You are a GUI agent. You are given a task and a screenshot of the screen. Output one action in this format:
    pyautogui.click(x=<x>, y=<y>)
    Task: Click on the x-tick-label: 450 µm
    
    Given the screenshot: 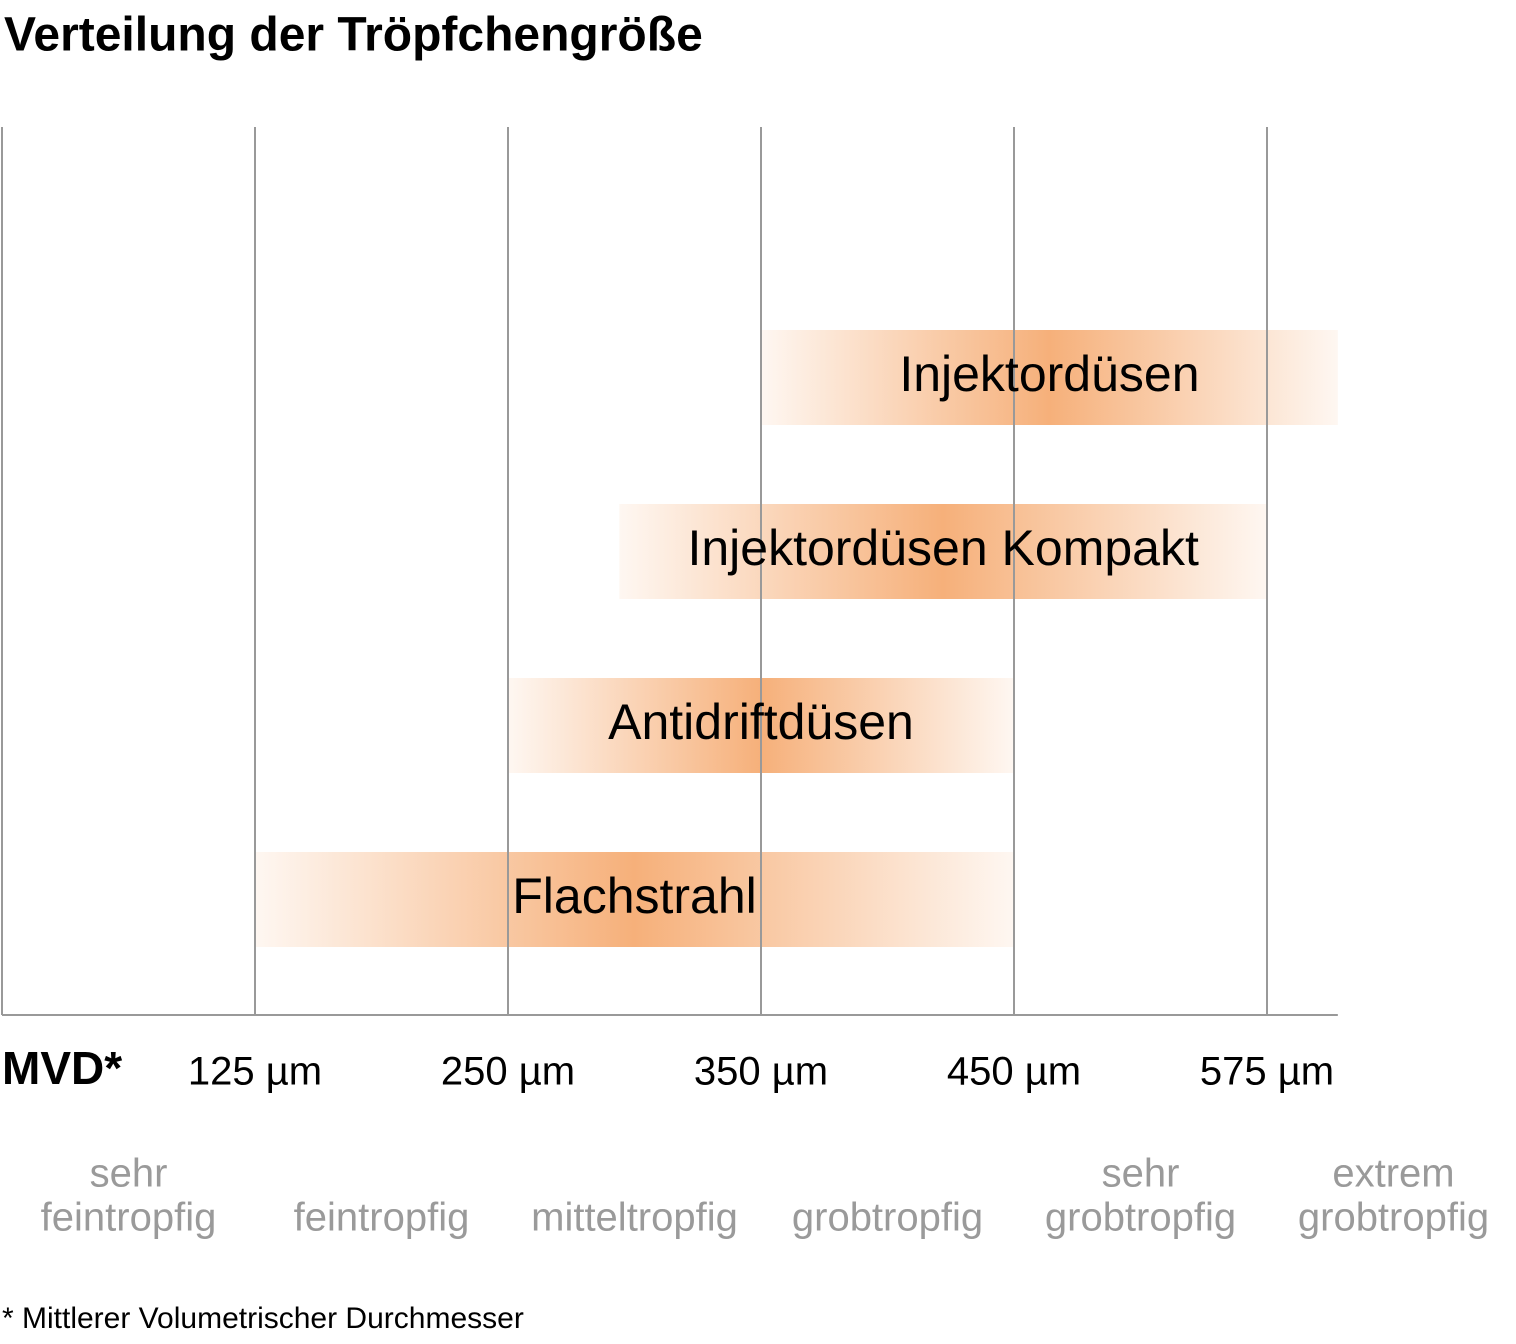 What is the action you would take?
    pyautogui.click(x=1014, y=1072)
    